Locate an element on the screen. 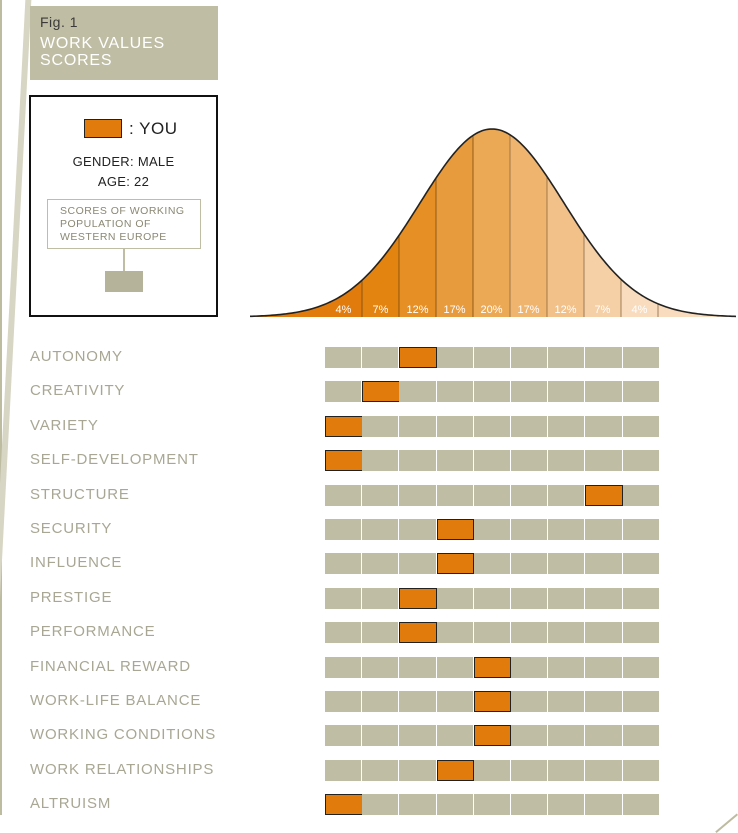  age-label: AGE: 22 is located at coordinates (123, 181).